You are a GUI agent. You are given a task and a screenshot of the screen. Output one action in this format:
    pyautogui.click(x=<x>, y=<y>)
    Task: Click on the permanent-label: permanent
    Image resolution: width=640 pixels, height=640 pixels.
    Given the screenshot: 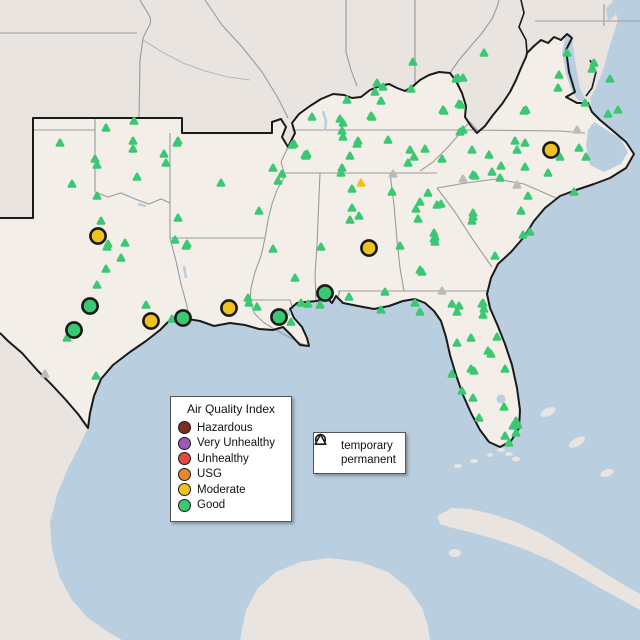 What is the action you would take?
    pyautogui.click(x=368, y=459)
    